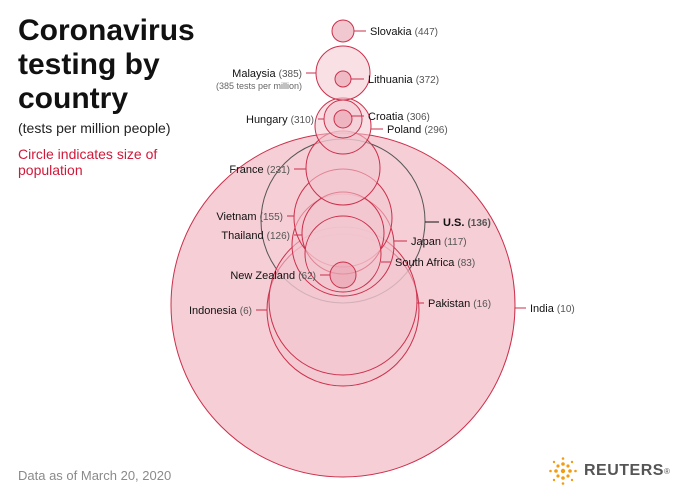  Describe the element at coordinates (278, 170) in the screenshot. I see `label-value-france: (231)` at that location.